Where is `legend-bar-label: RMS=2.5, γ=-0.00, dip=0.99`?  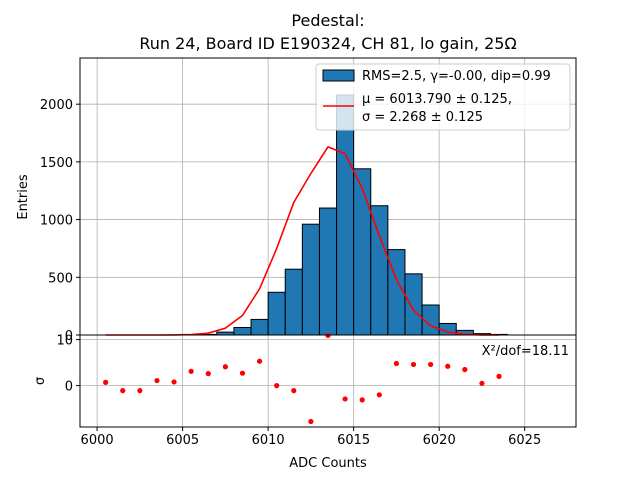
legend-bar-label: RMS=2.5, γ=-0.00, dip=0.99 is located at coordinates (456, 76).